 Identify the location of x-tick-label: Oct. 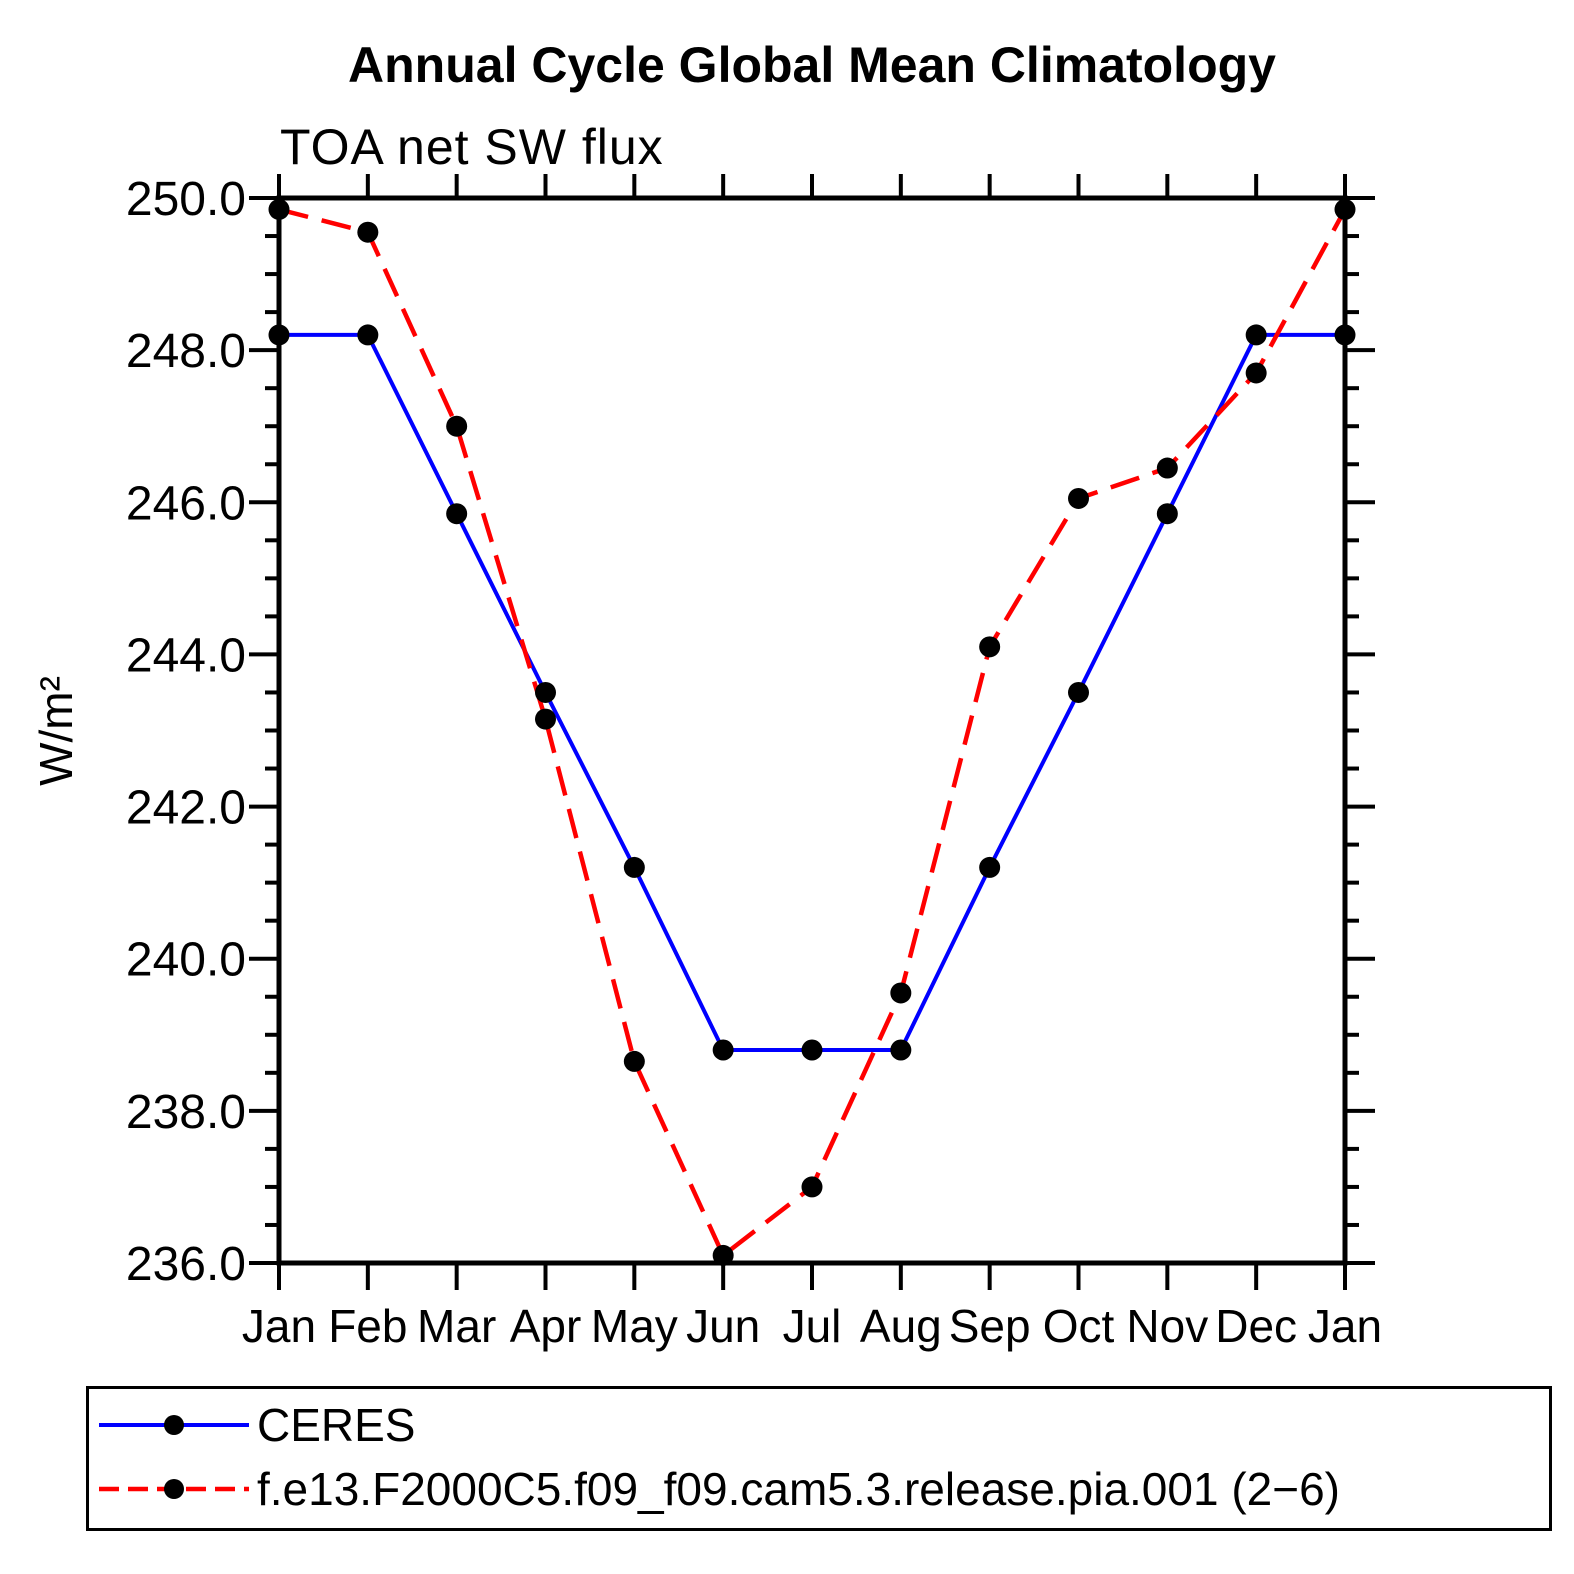
(1079, 1326).